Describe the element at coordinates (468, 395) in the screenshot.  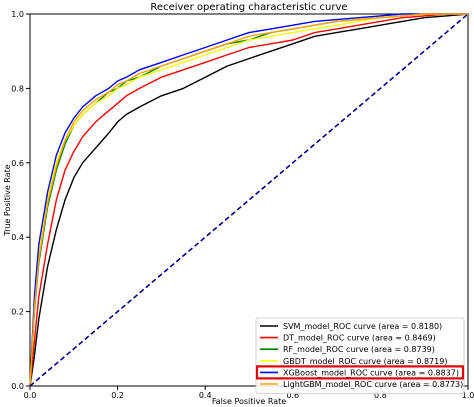
I see `x-tick-label: 1.0` at that location.